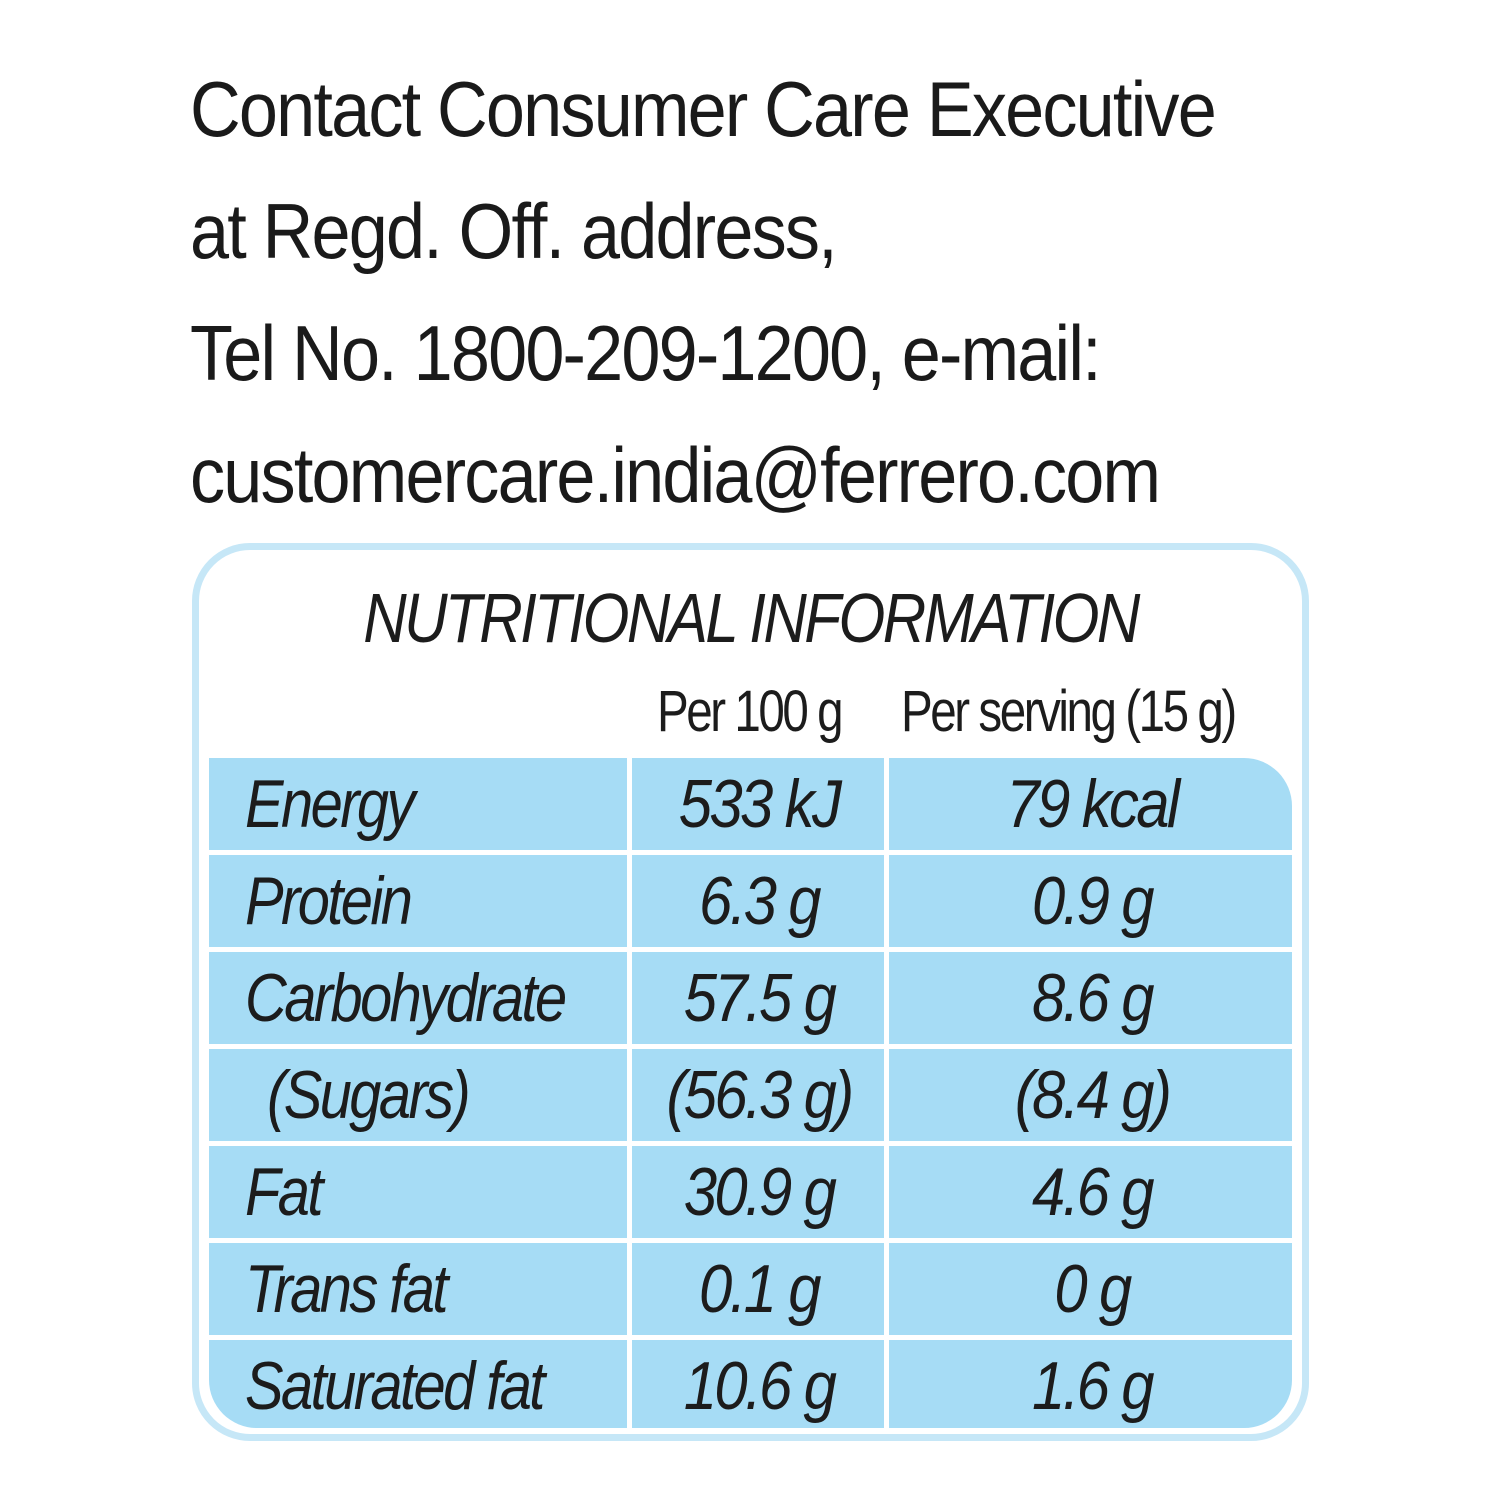 The width and height of the screenshot is (1500, 1500). Describe the element at coordinates (760, 1386) in the screenshot. I see `row-value-per-100g: 10.6 g` at that location.